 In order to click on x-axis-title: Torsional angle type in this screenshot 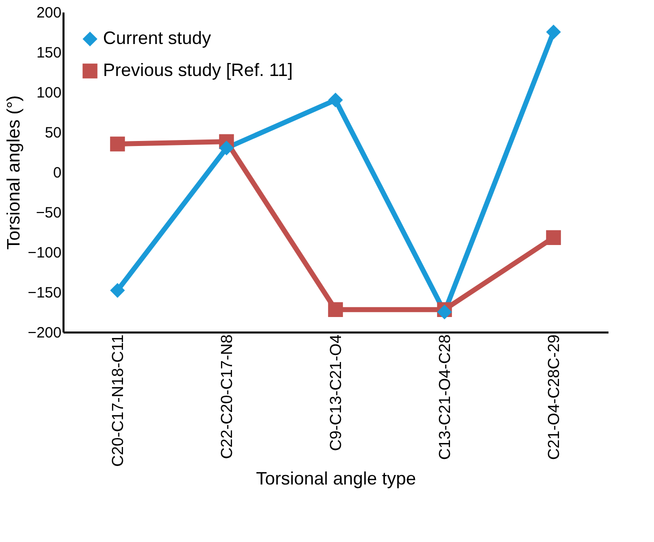, I will do `click(336, 478)`.